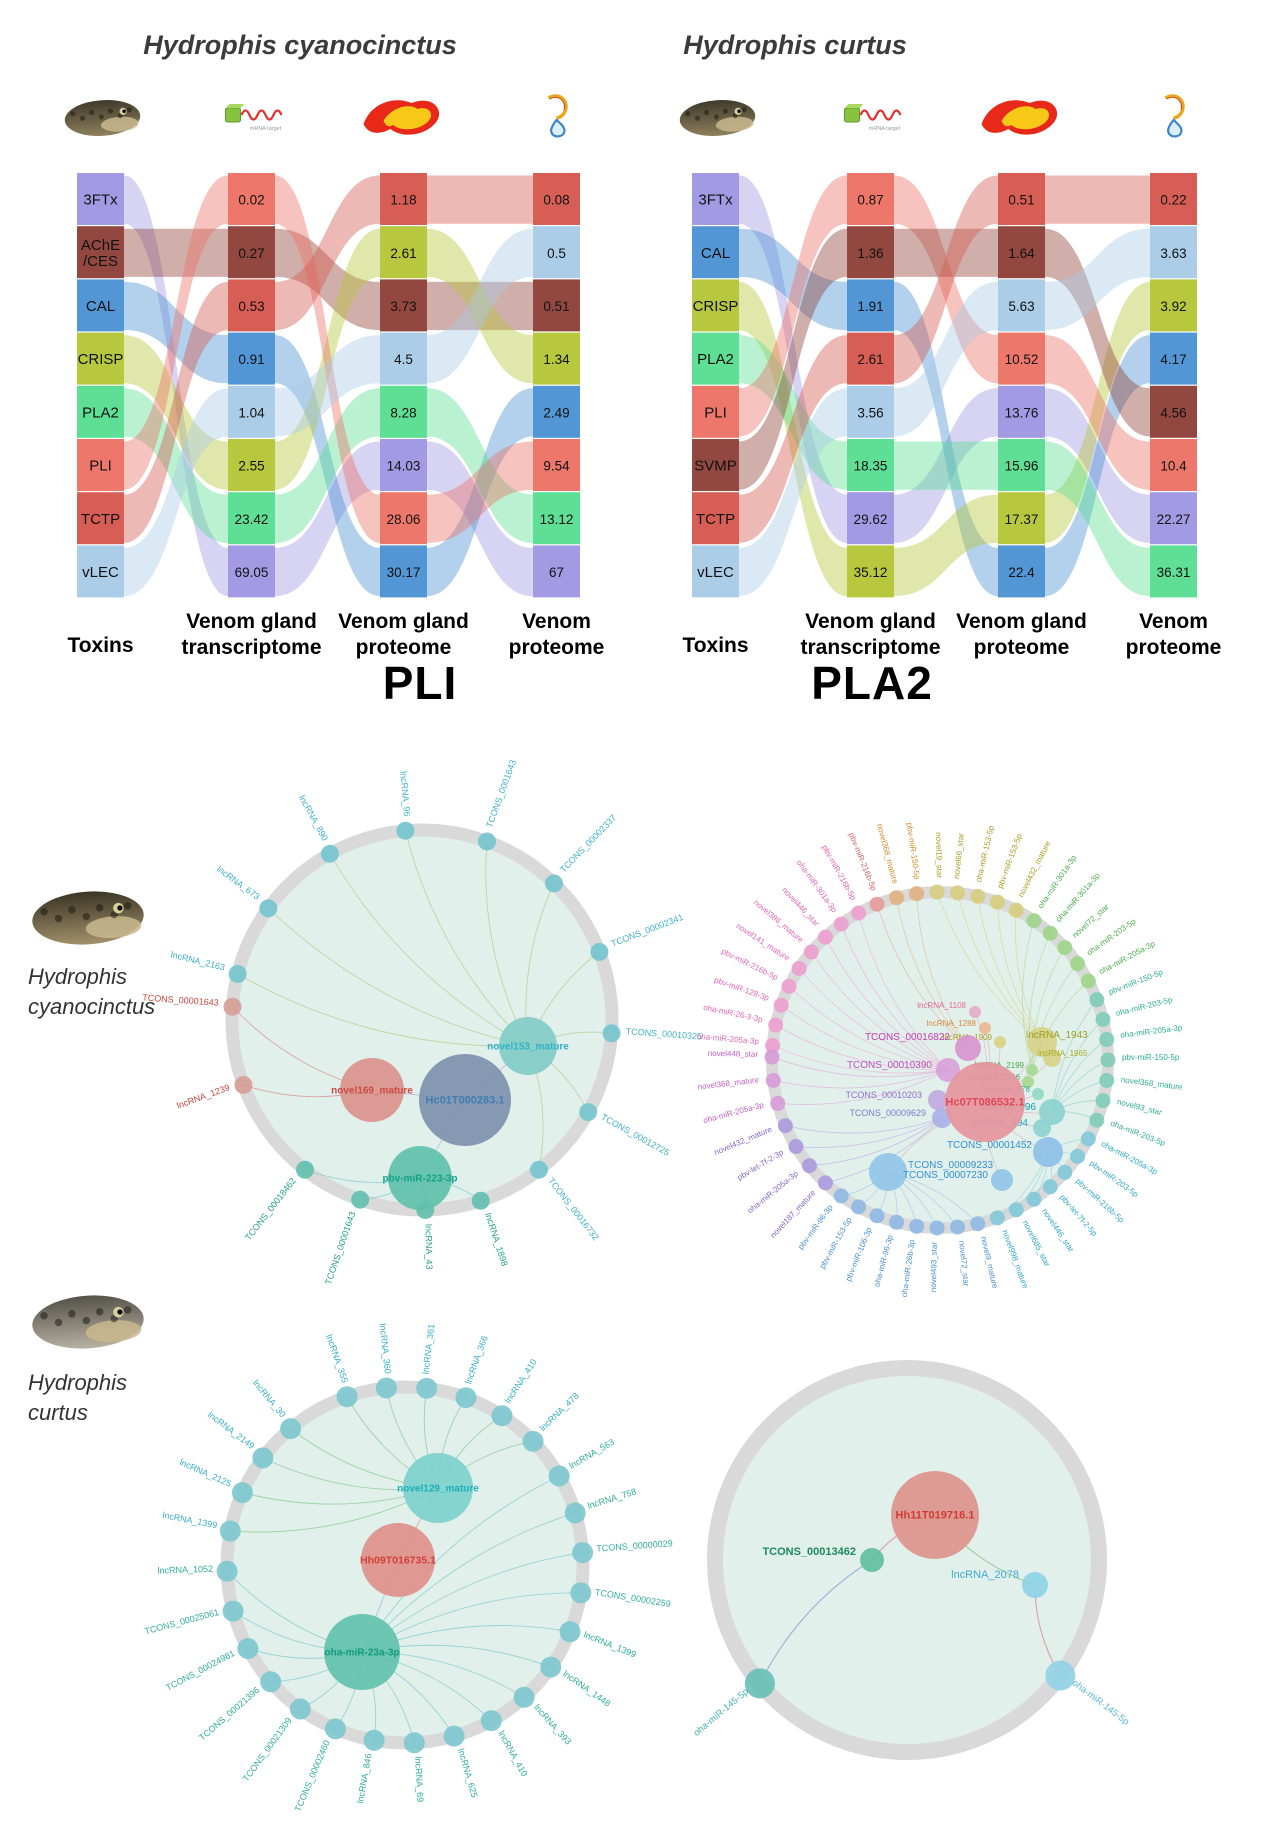 The image size is (1268, 1833). I want to click on toxin-value: 14.03, so click(404, 466).